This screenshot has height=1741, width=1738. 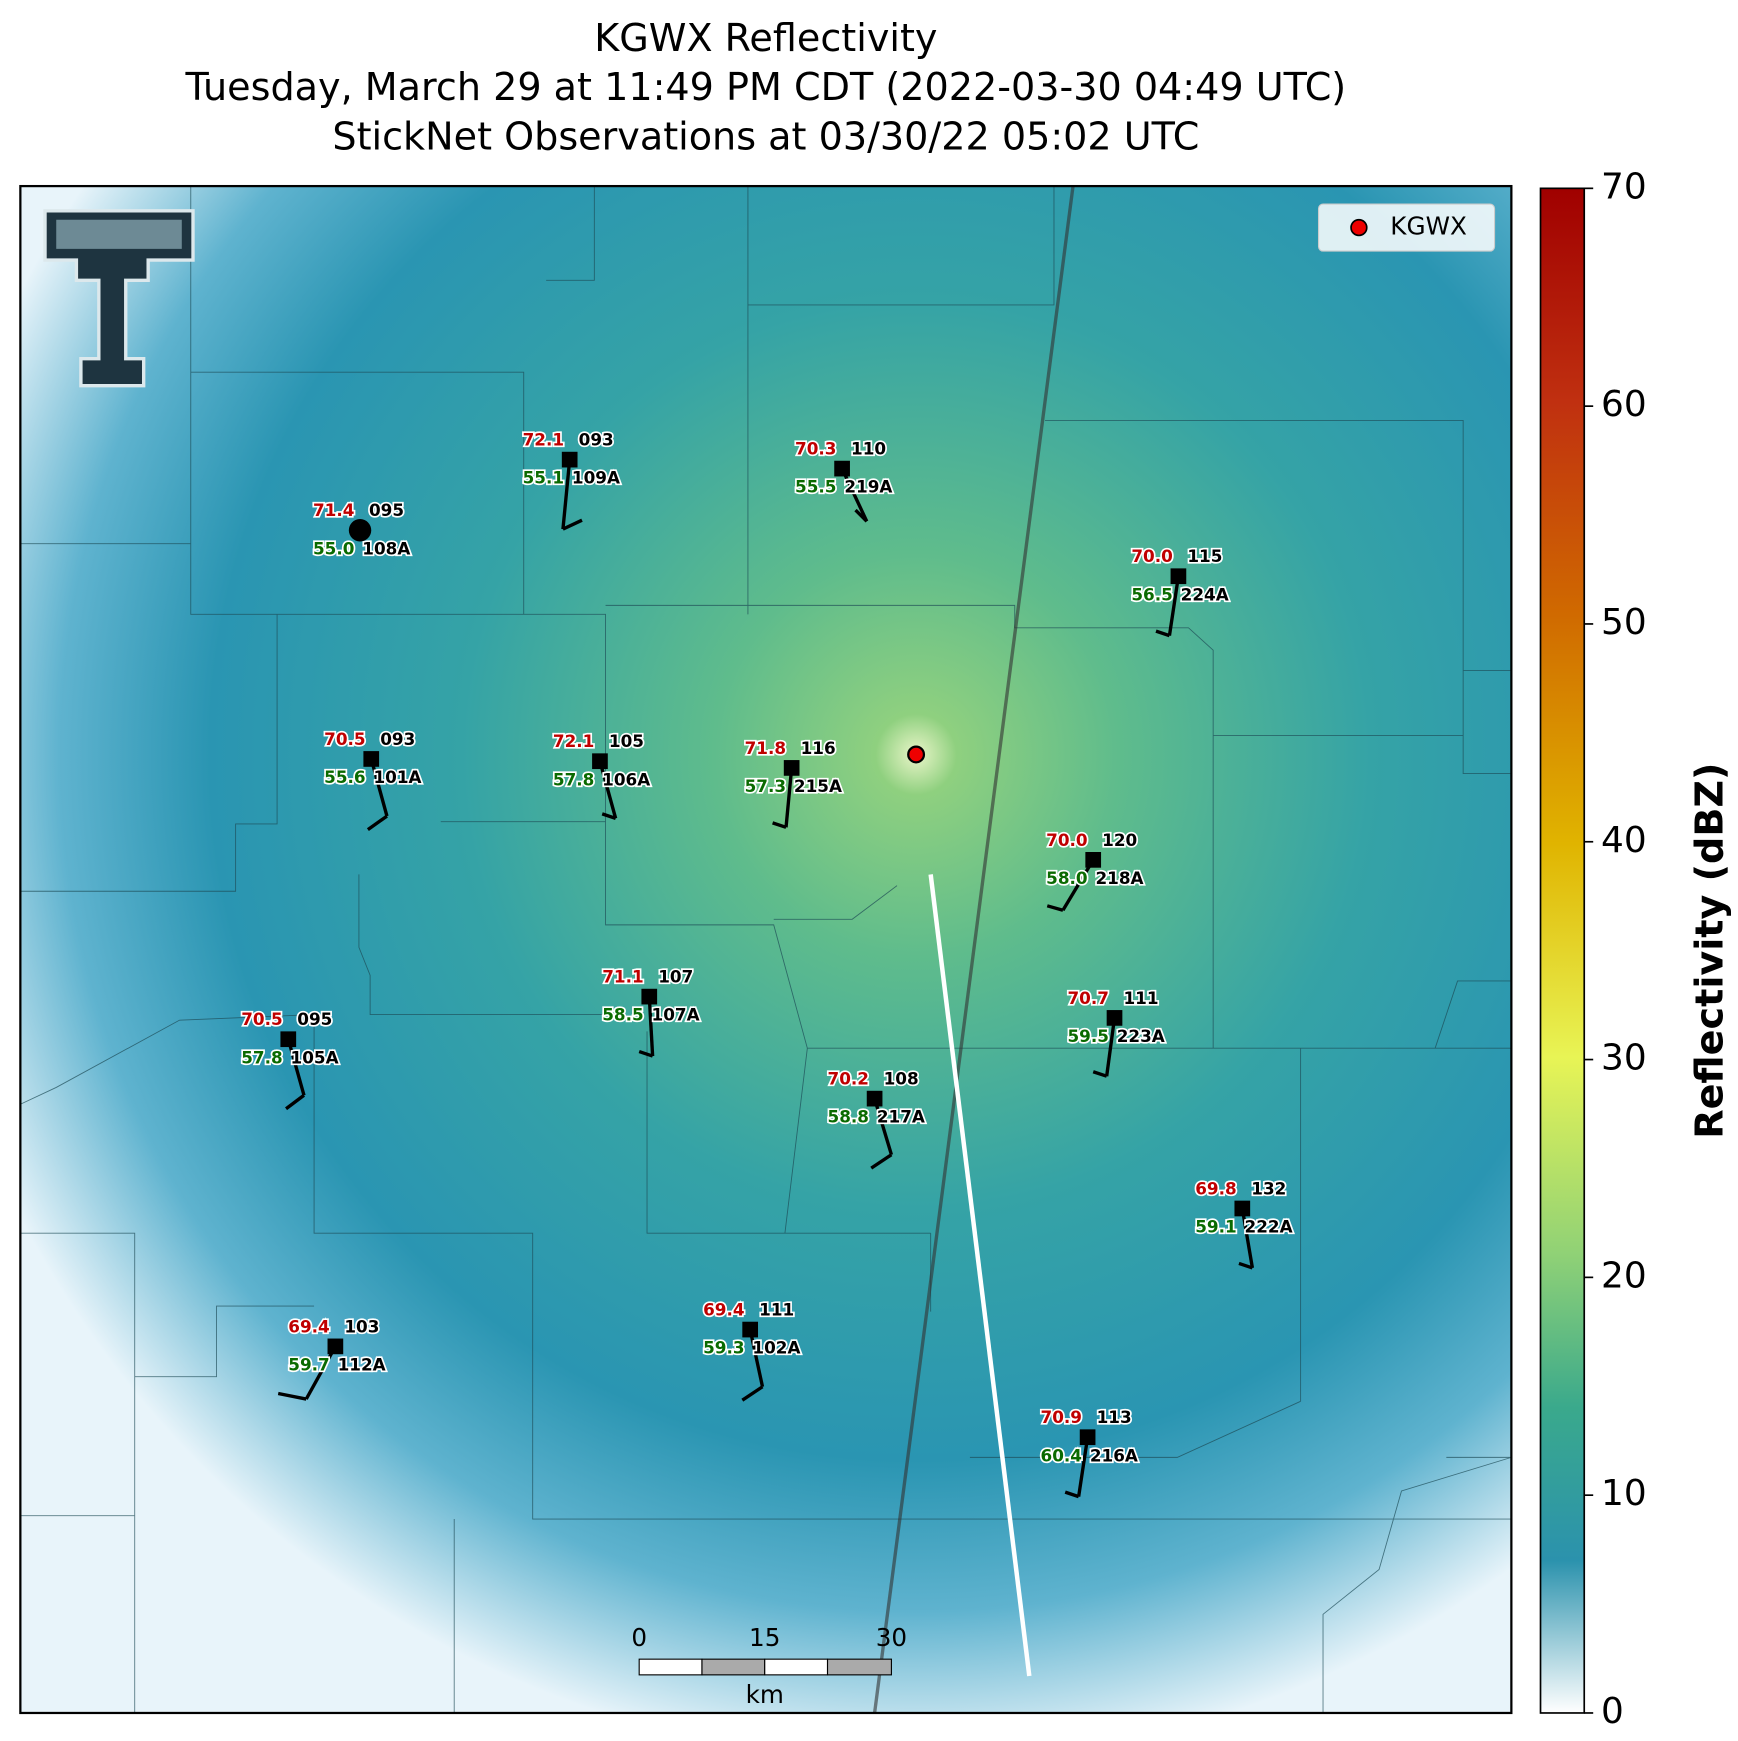 I want to click on tick-label: 40, so click(x=1624, y=840).